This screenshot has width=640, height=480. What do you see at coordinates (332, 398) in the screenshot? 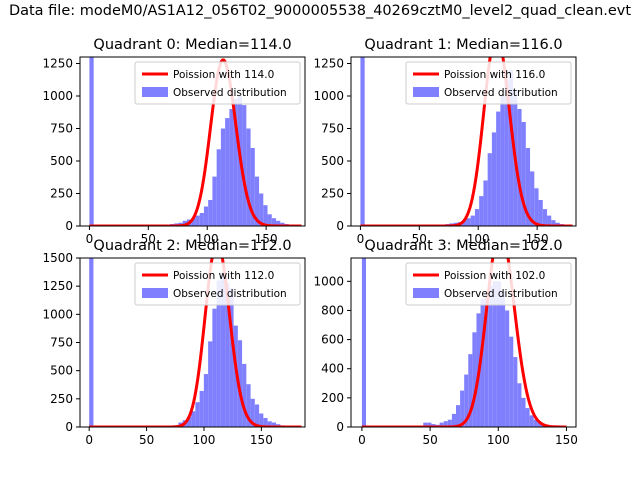
I see `y-tick-label: 200` at bounding box center [332, 398].